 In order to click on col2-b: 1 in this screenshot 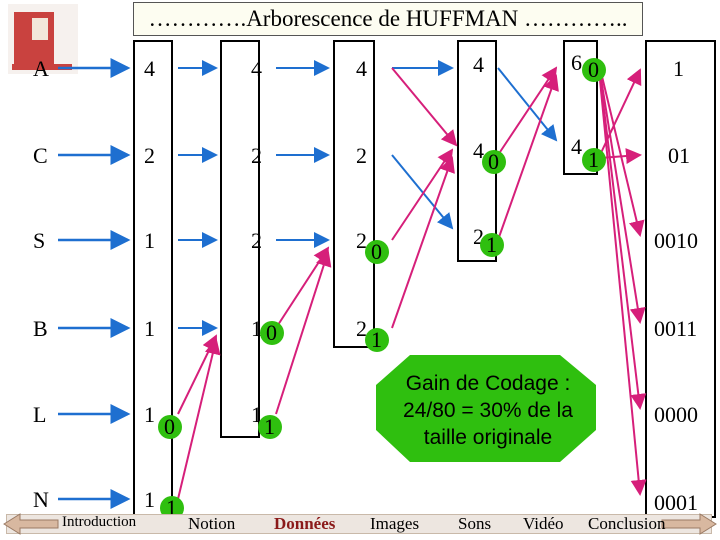, I will do `click(256, 328)`.